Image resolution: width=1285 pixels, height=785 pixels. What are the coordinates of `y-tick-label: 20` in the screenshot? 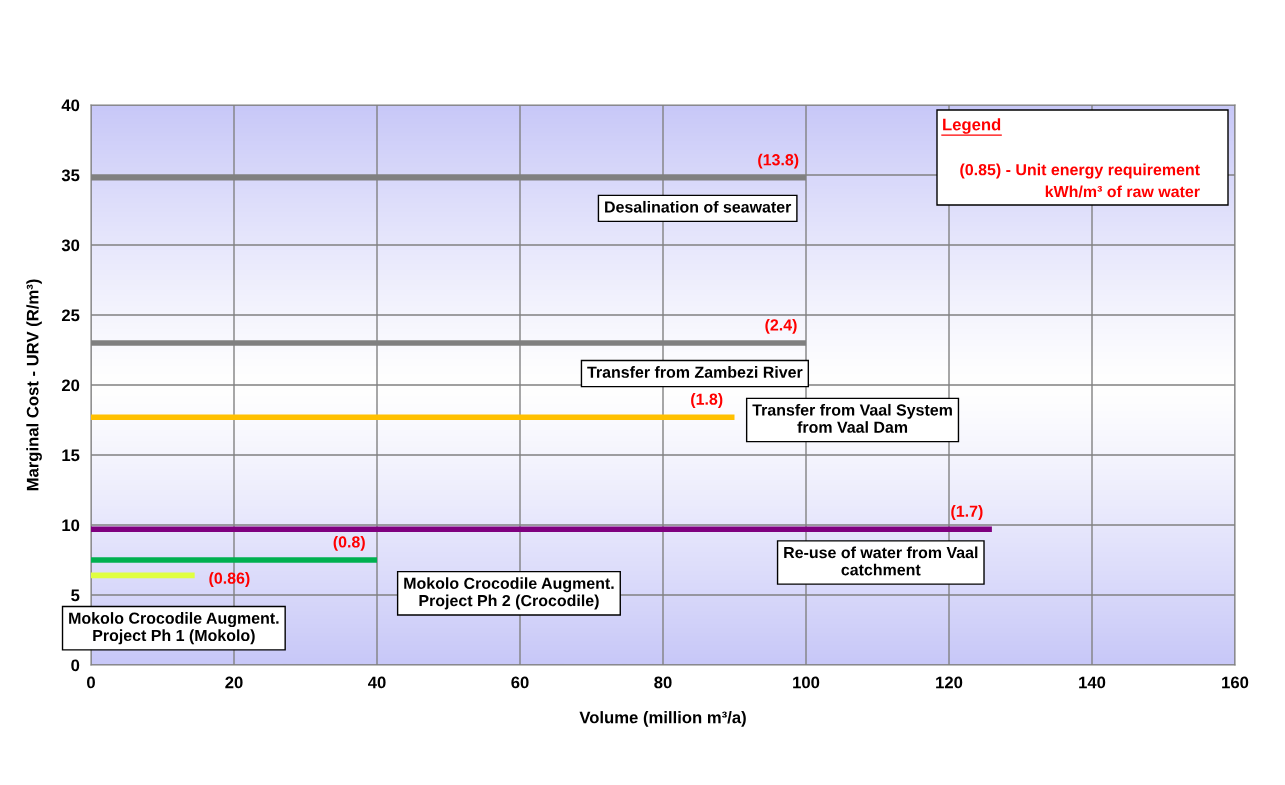 It's located at (70, 385).